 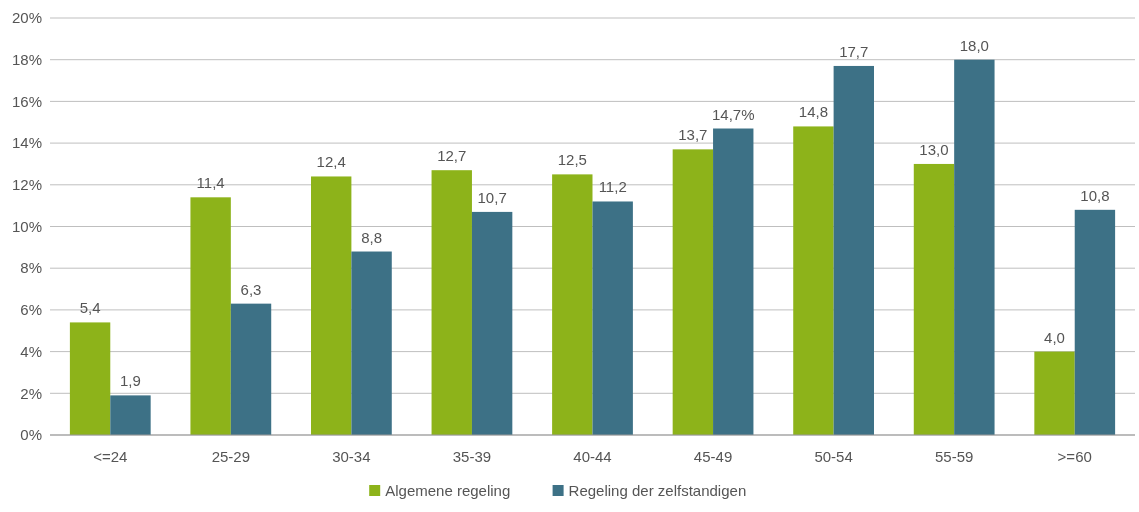 What do you see at coordinates (26, 101) in the screenshot?
I see `y-tick-label: 16%` at bounding box center [26, 101].